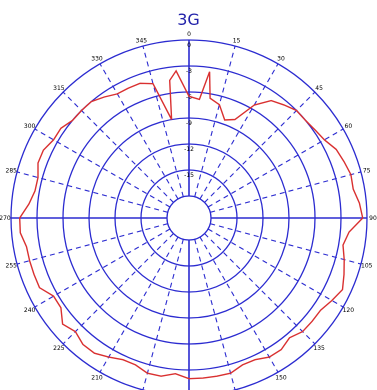  I want to click on angle-tick-label: 240, so click(30, 310).